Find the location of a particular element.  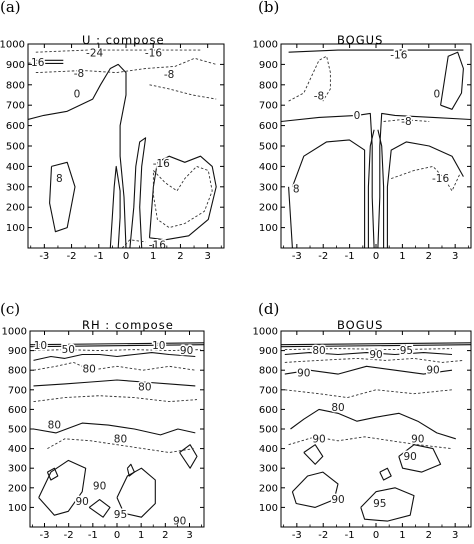

xtick-label-3-5: 2 is located at coordinates (429, 535).